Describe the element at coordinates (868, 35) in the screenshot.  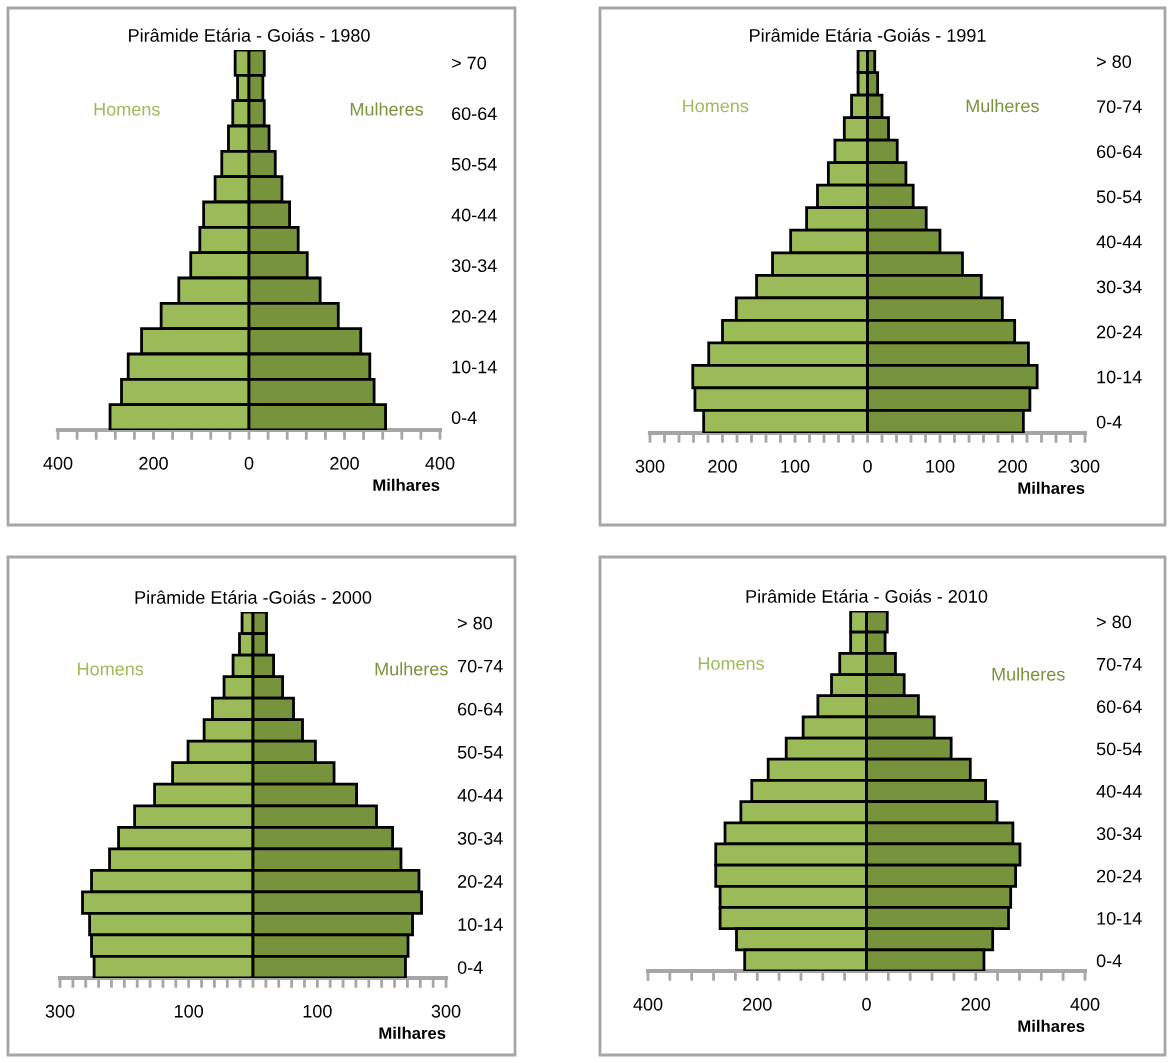
I see `chart-title: Pirâmide Etária -Goiás - 1991` at that location.